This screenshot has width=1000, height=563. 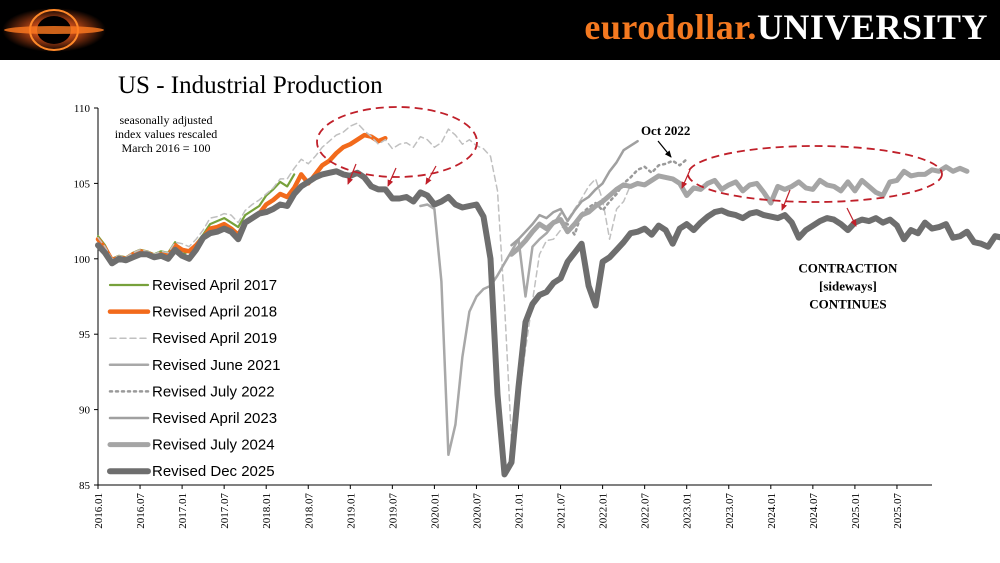 I want to click on y-tick-label: 105, so click(x=82, y=184).